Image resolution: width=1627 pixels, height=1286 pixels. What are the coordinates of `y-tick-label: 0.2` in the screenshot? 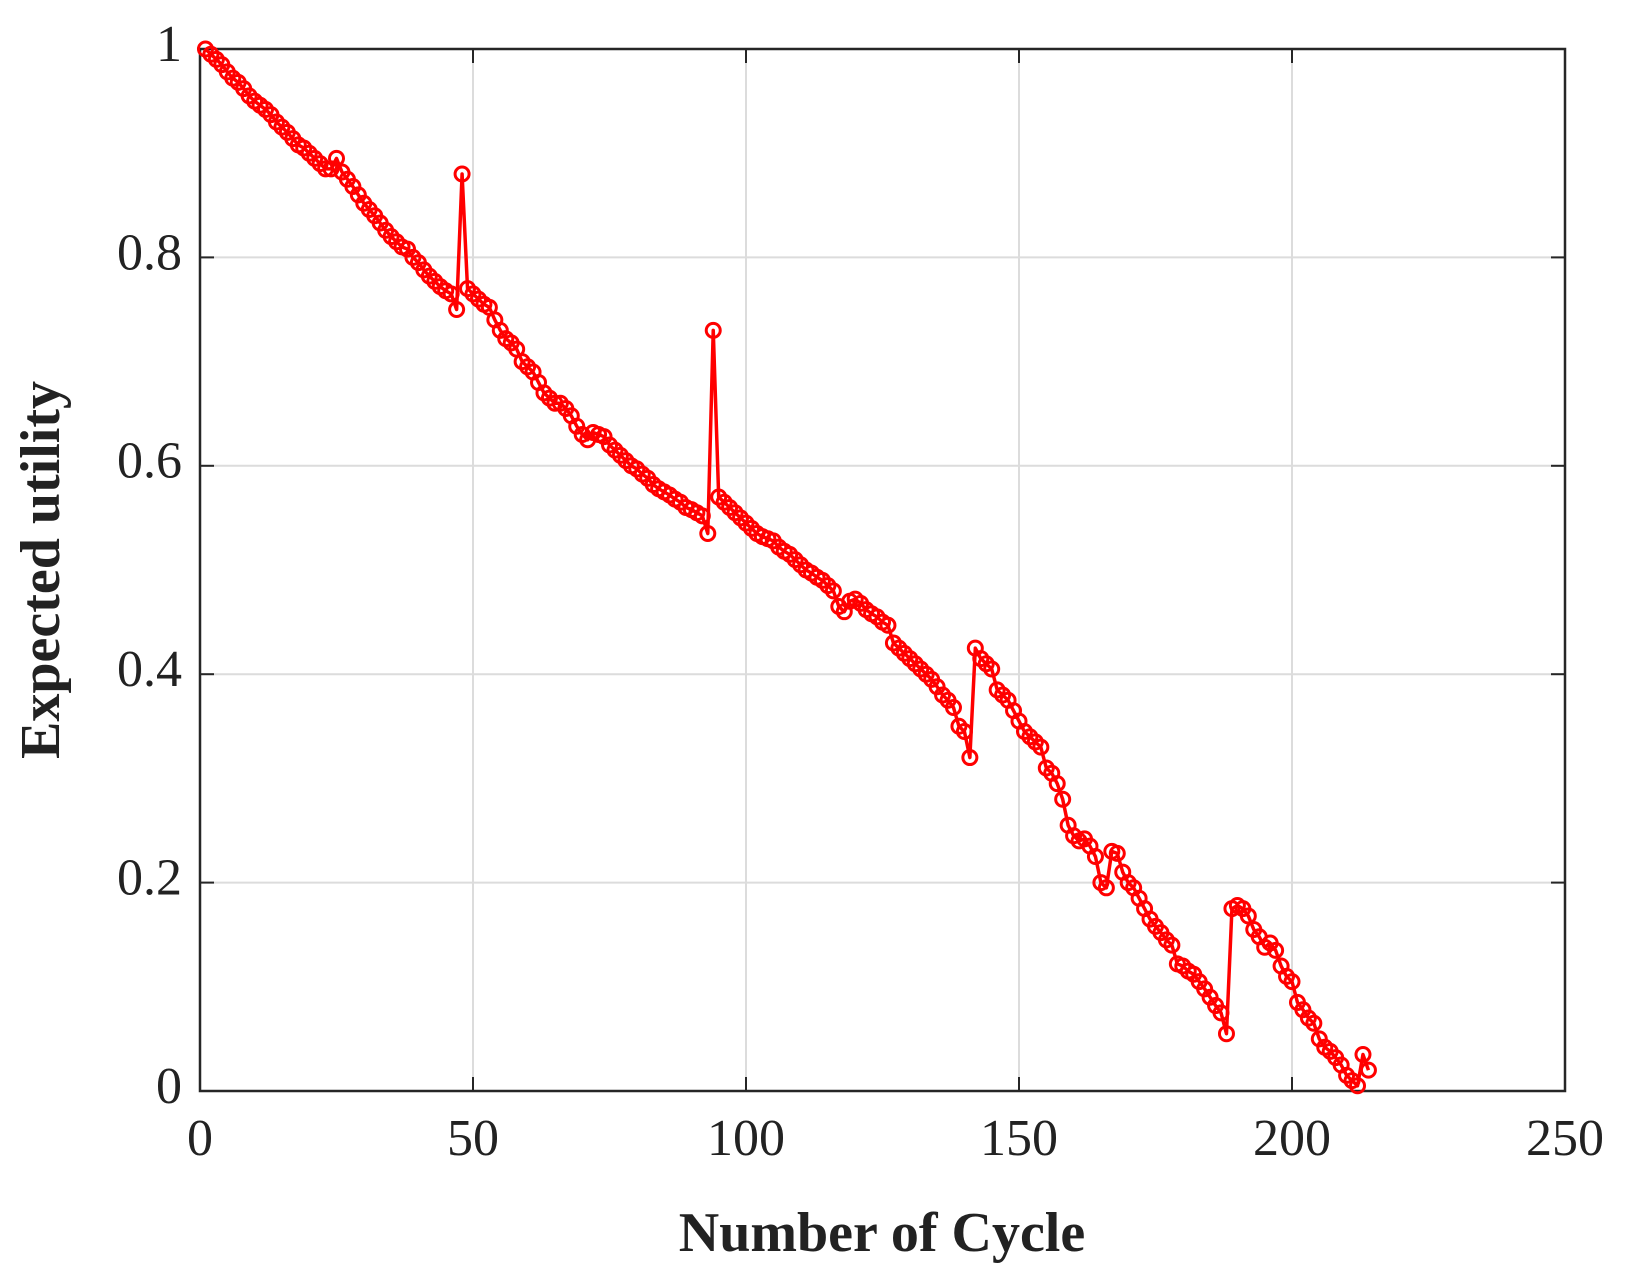 It's located at (149, 878).